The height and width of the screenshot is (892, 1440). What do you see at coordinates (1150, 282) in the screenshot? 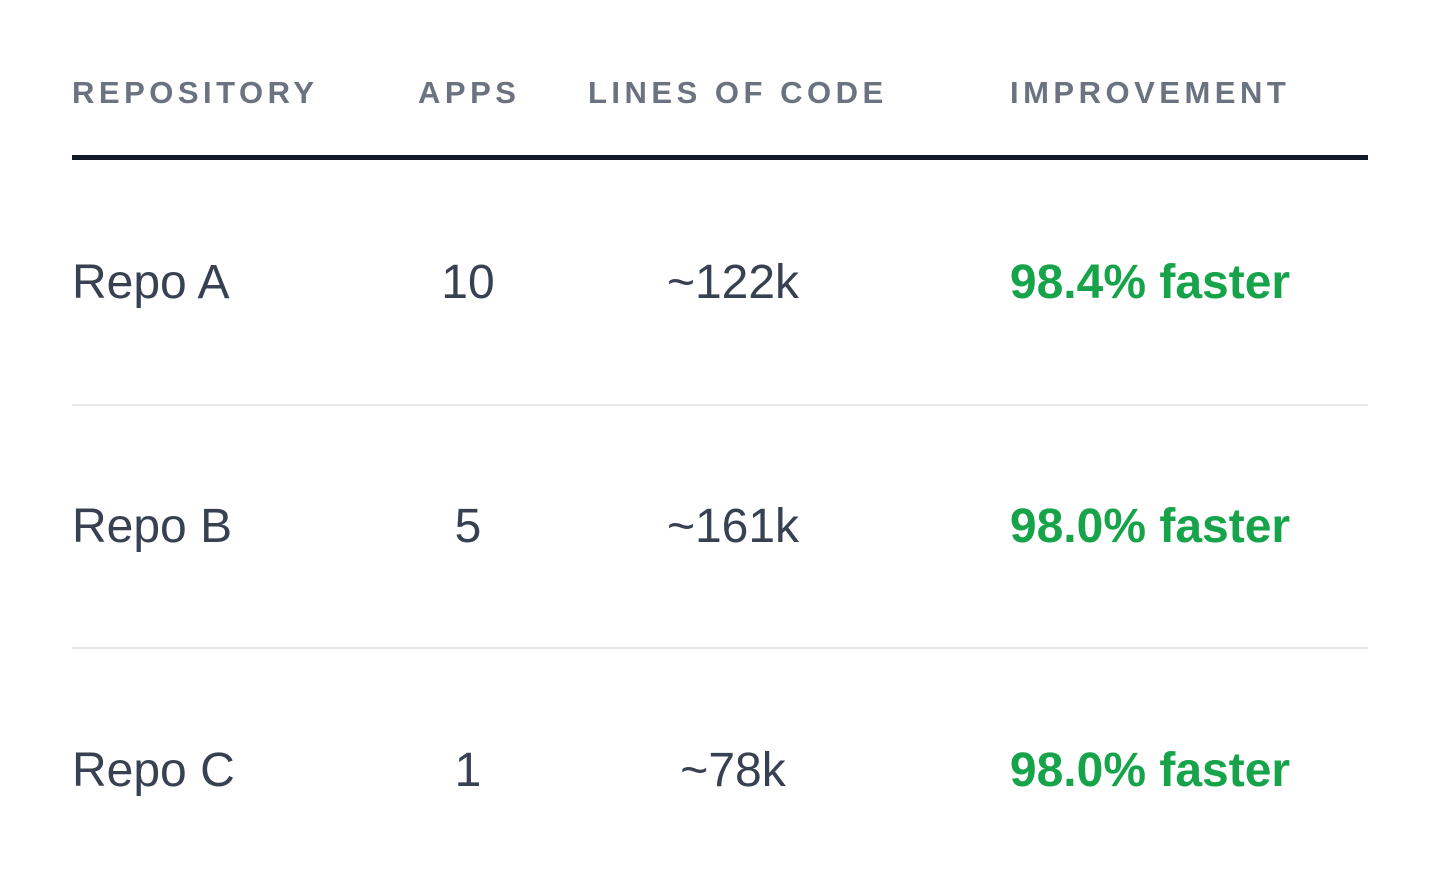
I see `cell-improvement: 98.4% faster` at bounding box center [1150, 282].